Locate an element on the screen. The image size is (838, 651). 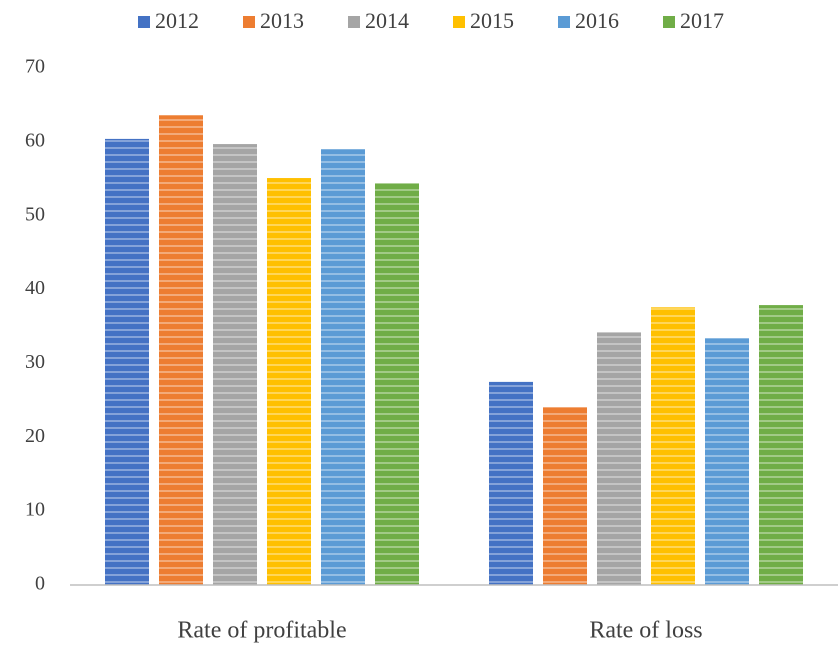
x-tick-label: Rate of profitable is located at coordinates (261, 631).